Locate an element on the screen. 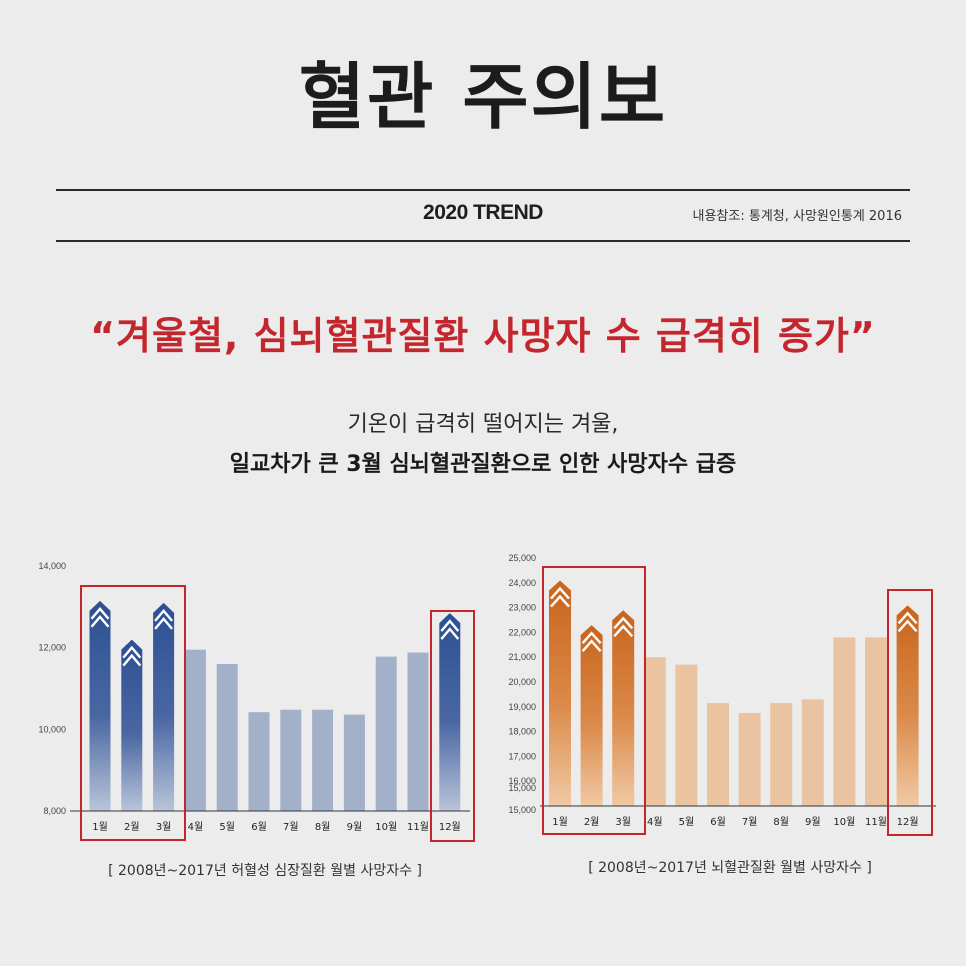 This screenshot has height=966, width=966. y-tick-label: 8,000 is located at coordinates (54, 811).